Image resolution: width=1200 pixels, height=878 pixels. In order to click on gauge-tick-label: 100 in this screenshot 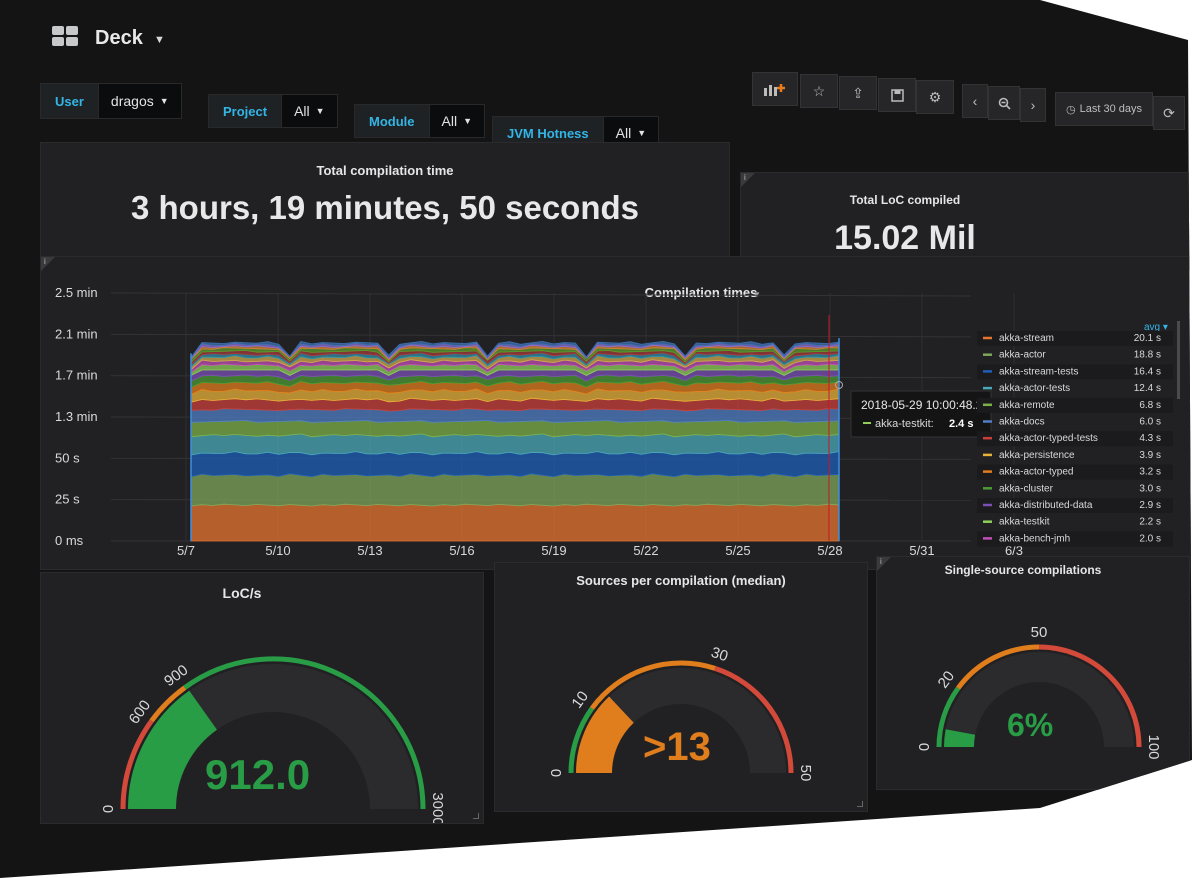, I will do `click(1153, 746)`.